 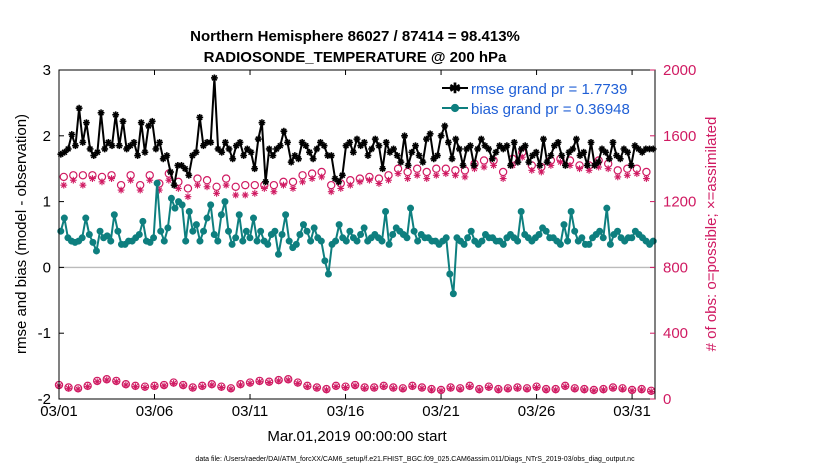 I want to click on left-tick-label: -1, so click(x=44, y=333).